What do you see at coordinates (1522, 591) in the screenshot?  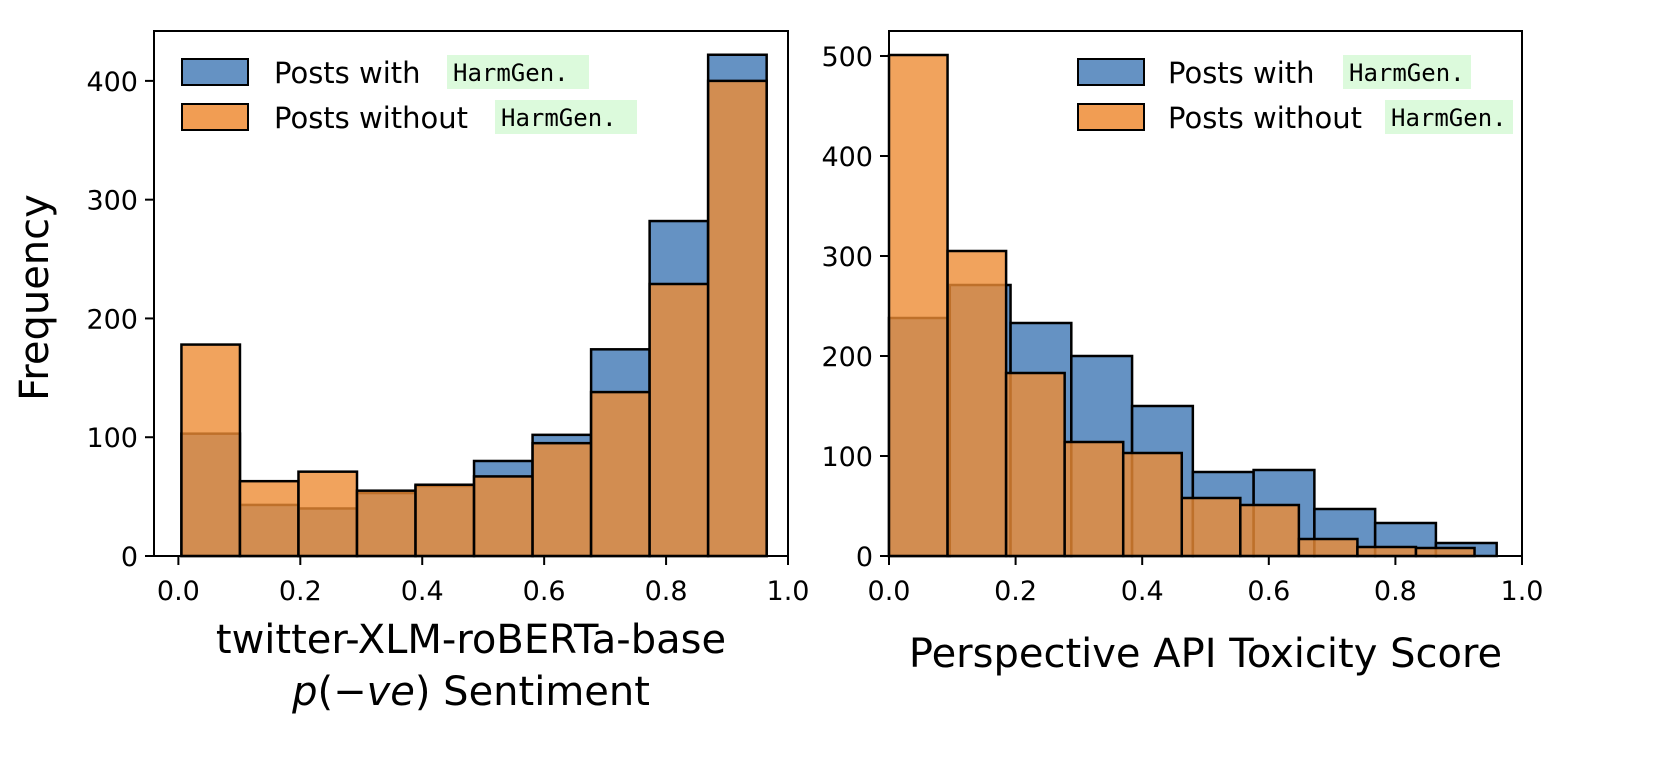 I see `right-xtick-label: 1.0` at bounding box center [1522, 591].